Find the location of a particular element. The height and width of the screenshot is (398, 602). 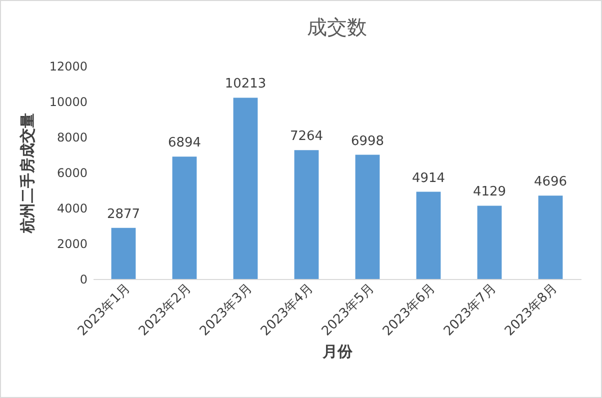

x-axis-title: 月份 is located at coordinates (338, 351).